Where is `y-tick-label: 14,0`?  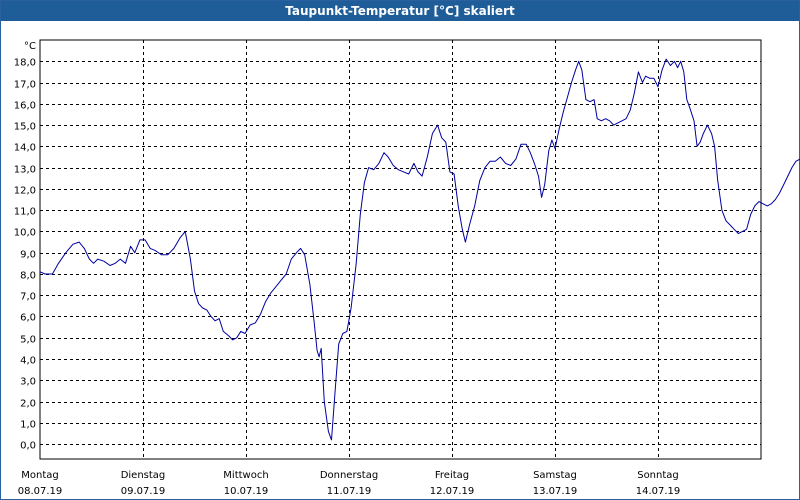 y-tick-label: 14,0 is located at coordinates (25, 148).